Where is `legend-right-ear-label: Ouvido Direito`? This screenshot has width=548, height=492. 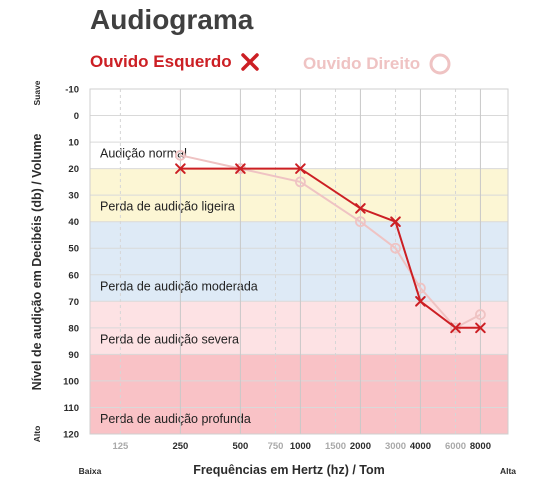 legend-right-ear-label: Ouvido Direito is located at coordinates (362, 63).